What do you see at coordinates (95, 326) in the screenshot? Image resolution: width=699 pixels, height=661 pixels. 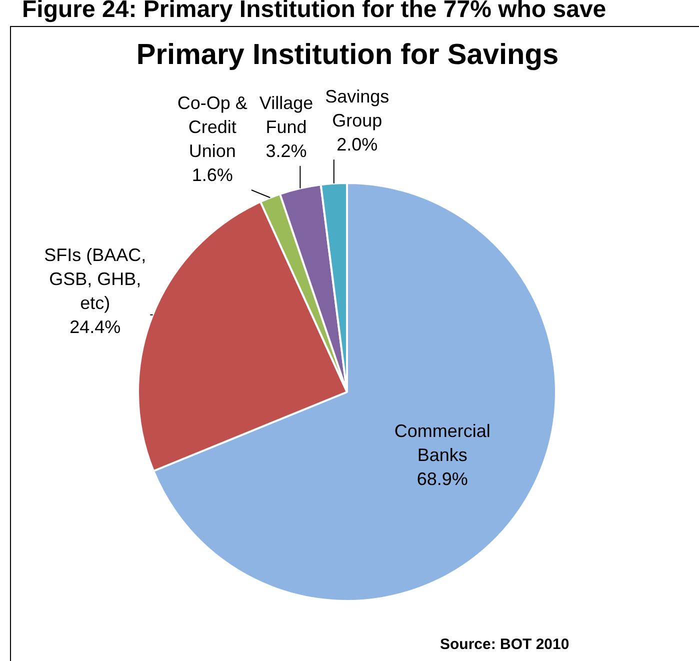 I see `data-label: 24.4%` at bounding box center [95, 326].